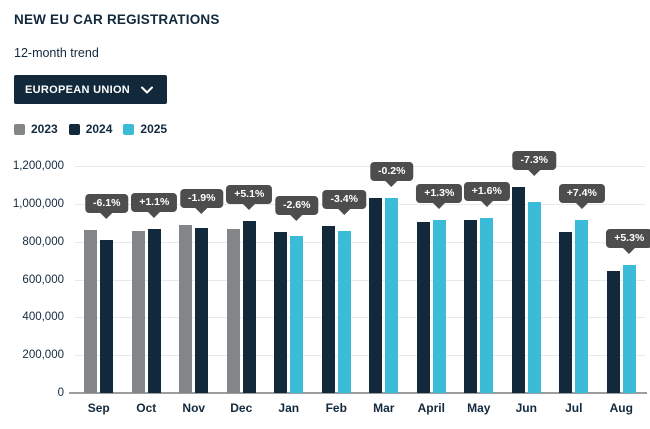  I want to click on bar-2025-may, so click(487, 305).